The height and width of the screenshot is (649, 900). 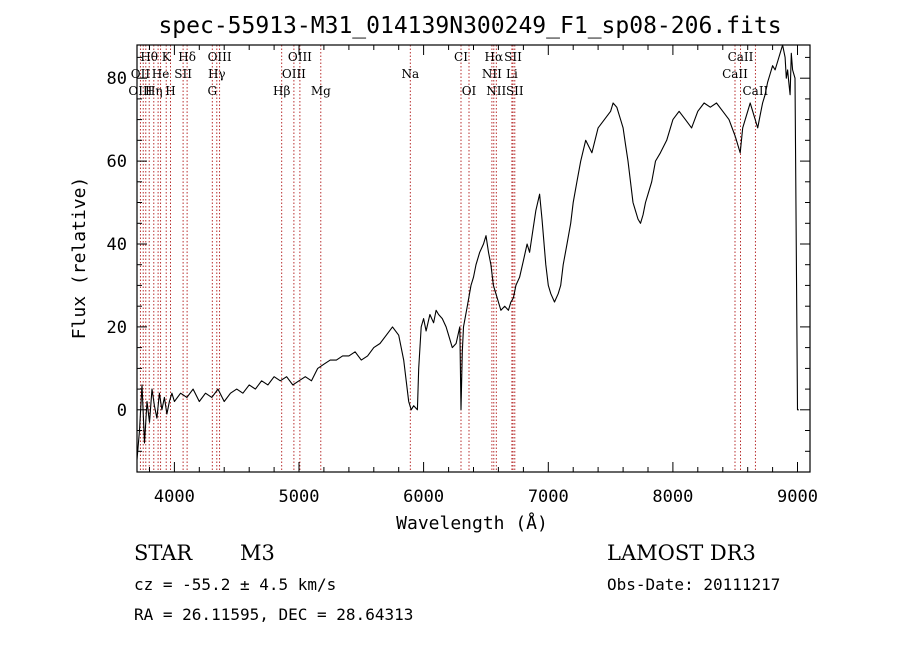 I want to click on line-label: Hη, so click(x=154, y=91).